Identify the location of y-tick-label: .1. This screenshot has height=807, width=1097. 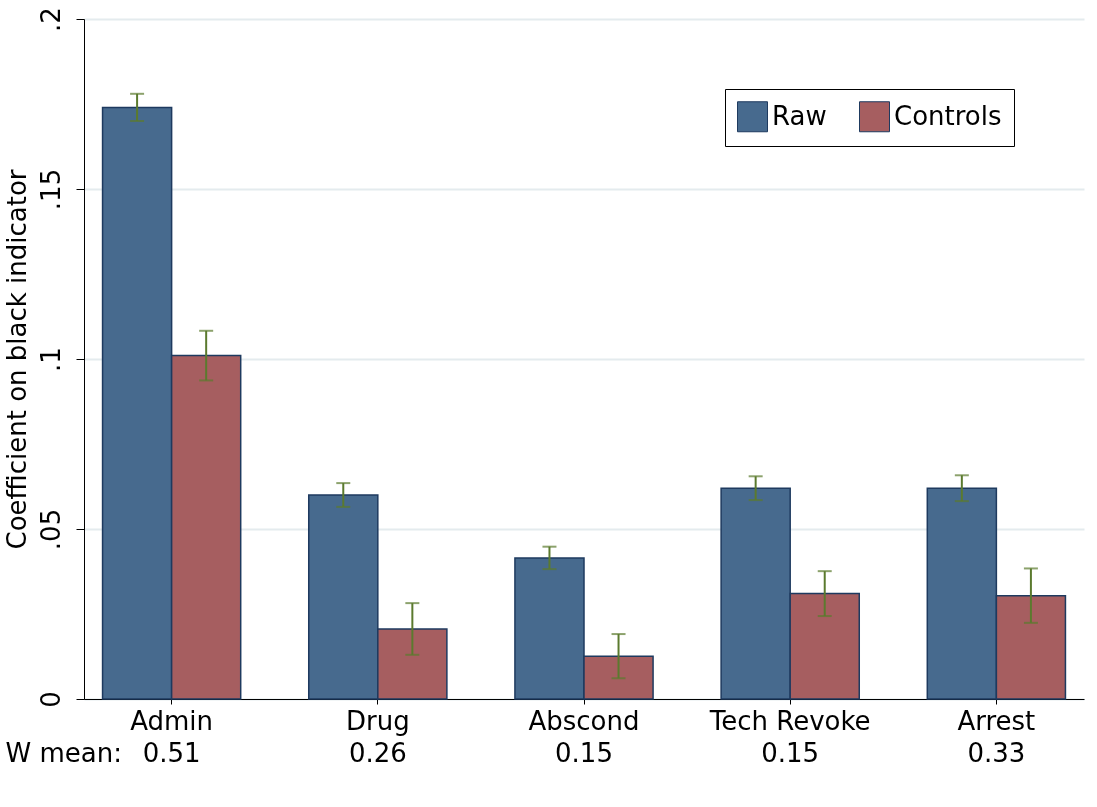
(50, 359).